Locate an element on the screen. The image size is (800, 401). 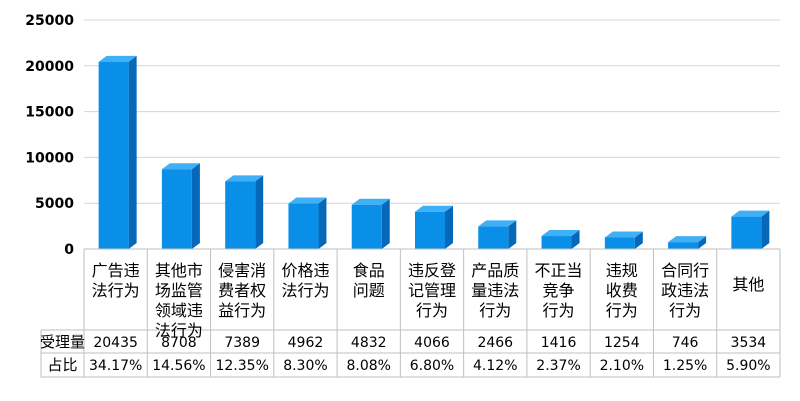
data-label: 14.56% is located at coordinates (178, 366).